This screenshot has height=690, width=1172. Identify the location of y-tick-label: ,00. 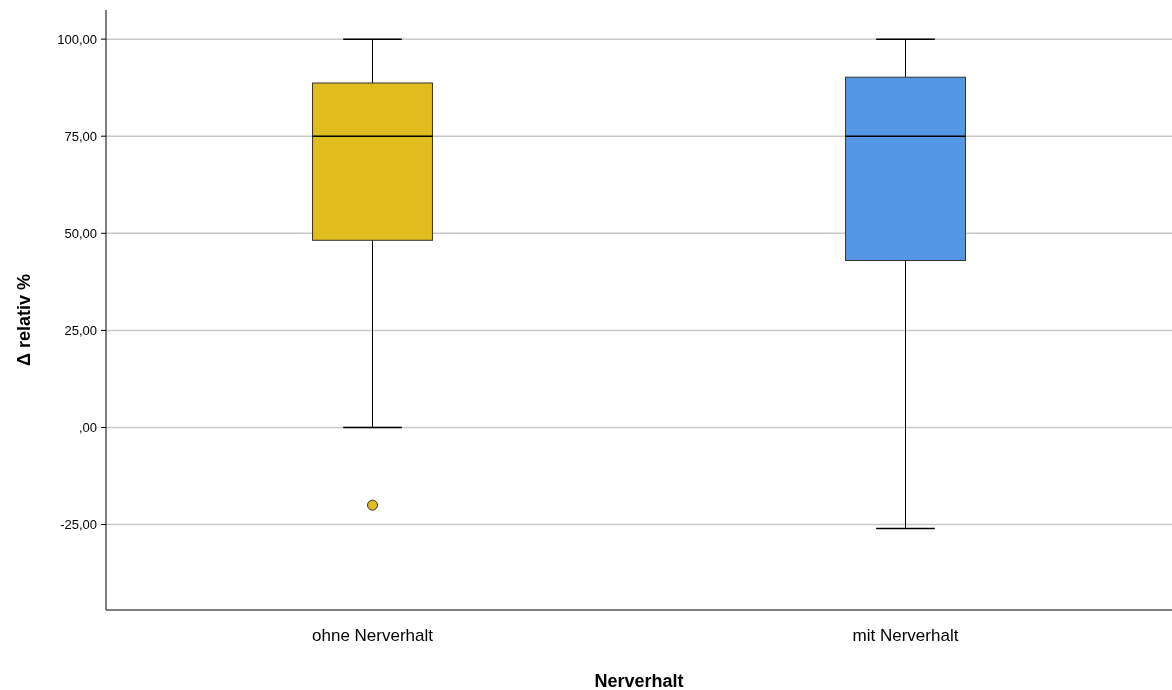
(87, 428).